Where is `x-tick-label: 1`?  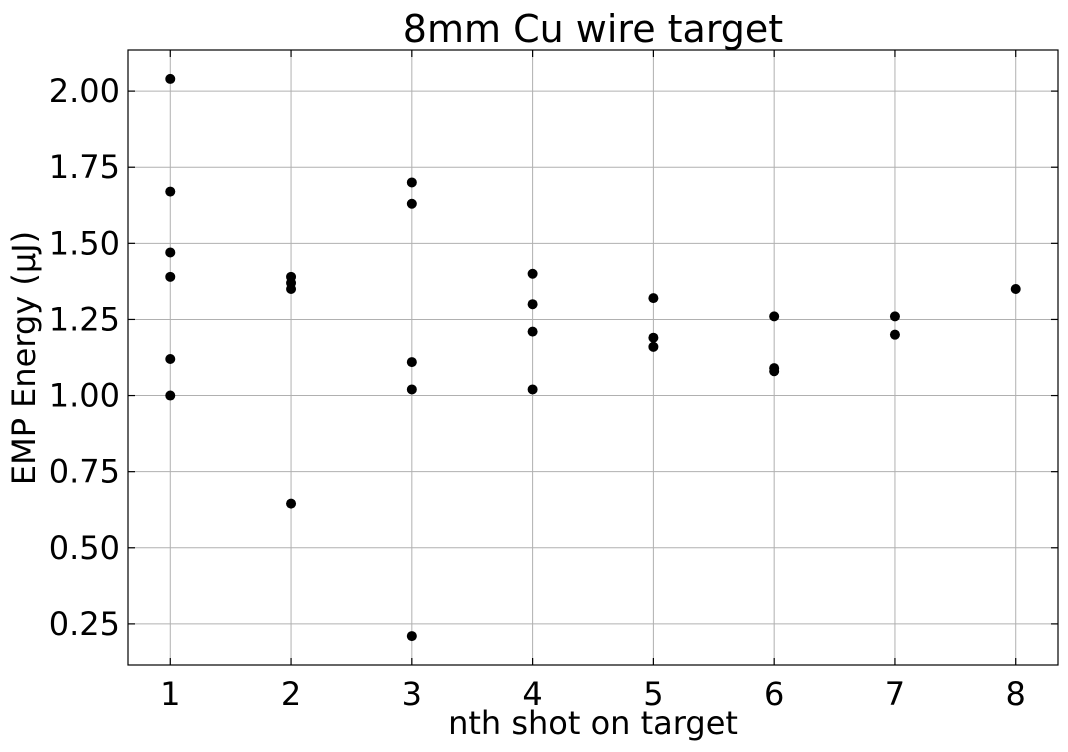
x-tick-label: 1 is located at coordinates (170, 694).